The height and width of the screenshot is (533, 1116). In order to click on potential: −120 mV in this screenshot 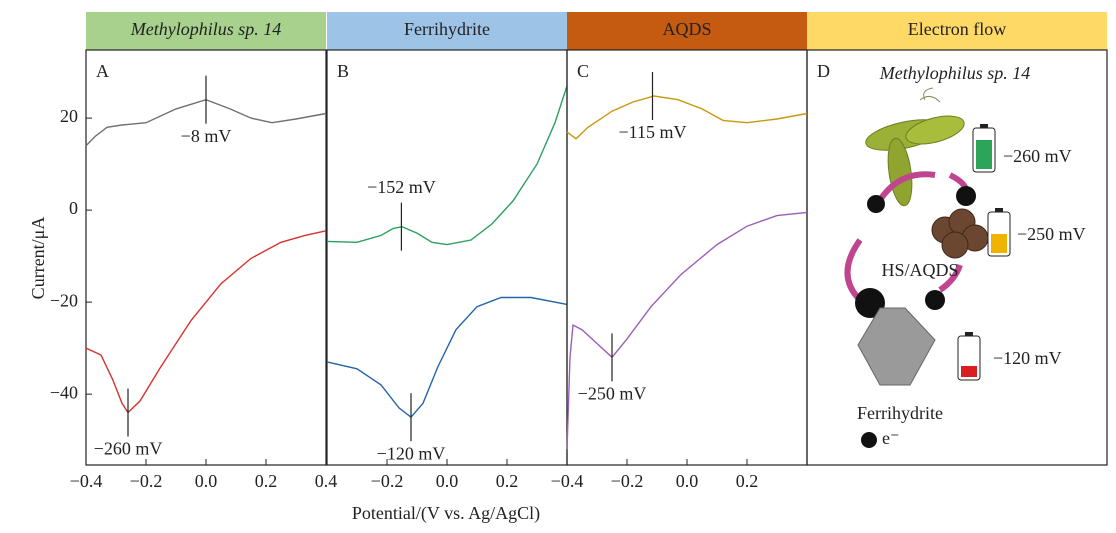, I will do `click(1027, 358)`.